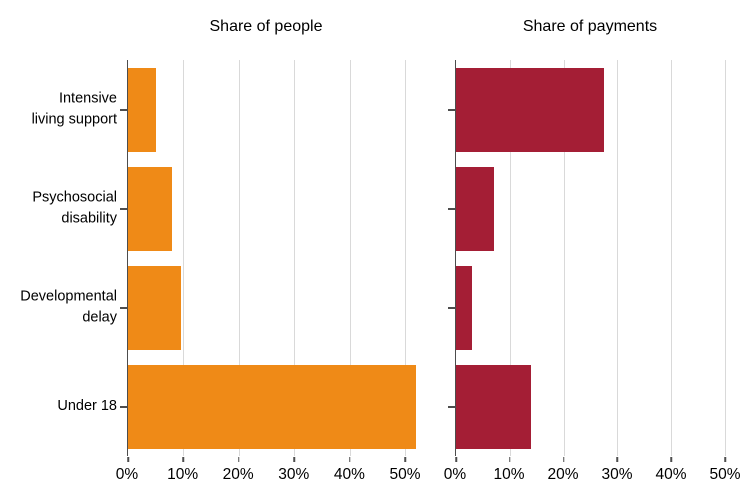  Describe the element at coordinates (74, 108) in the screenshot. I see `category-label-intensive-living-support: Intensive living support` at that location.